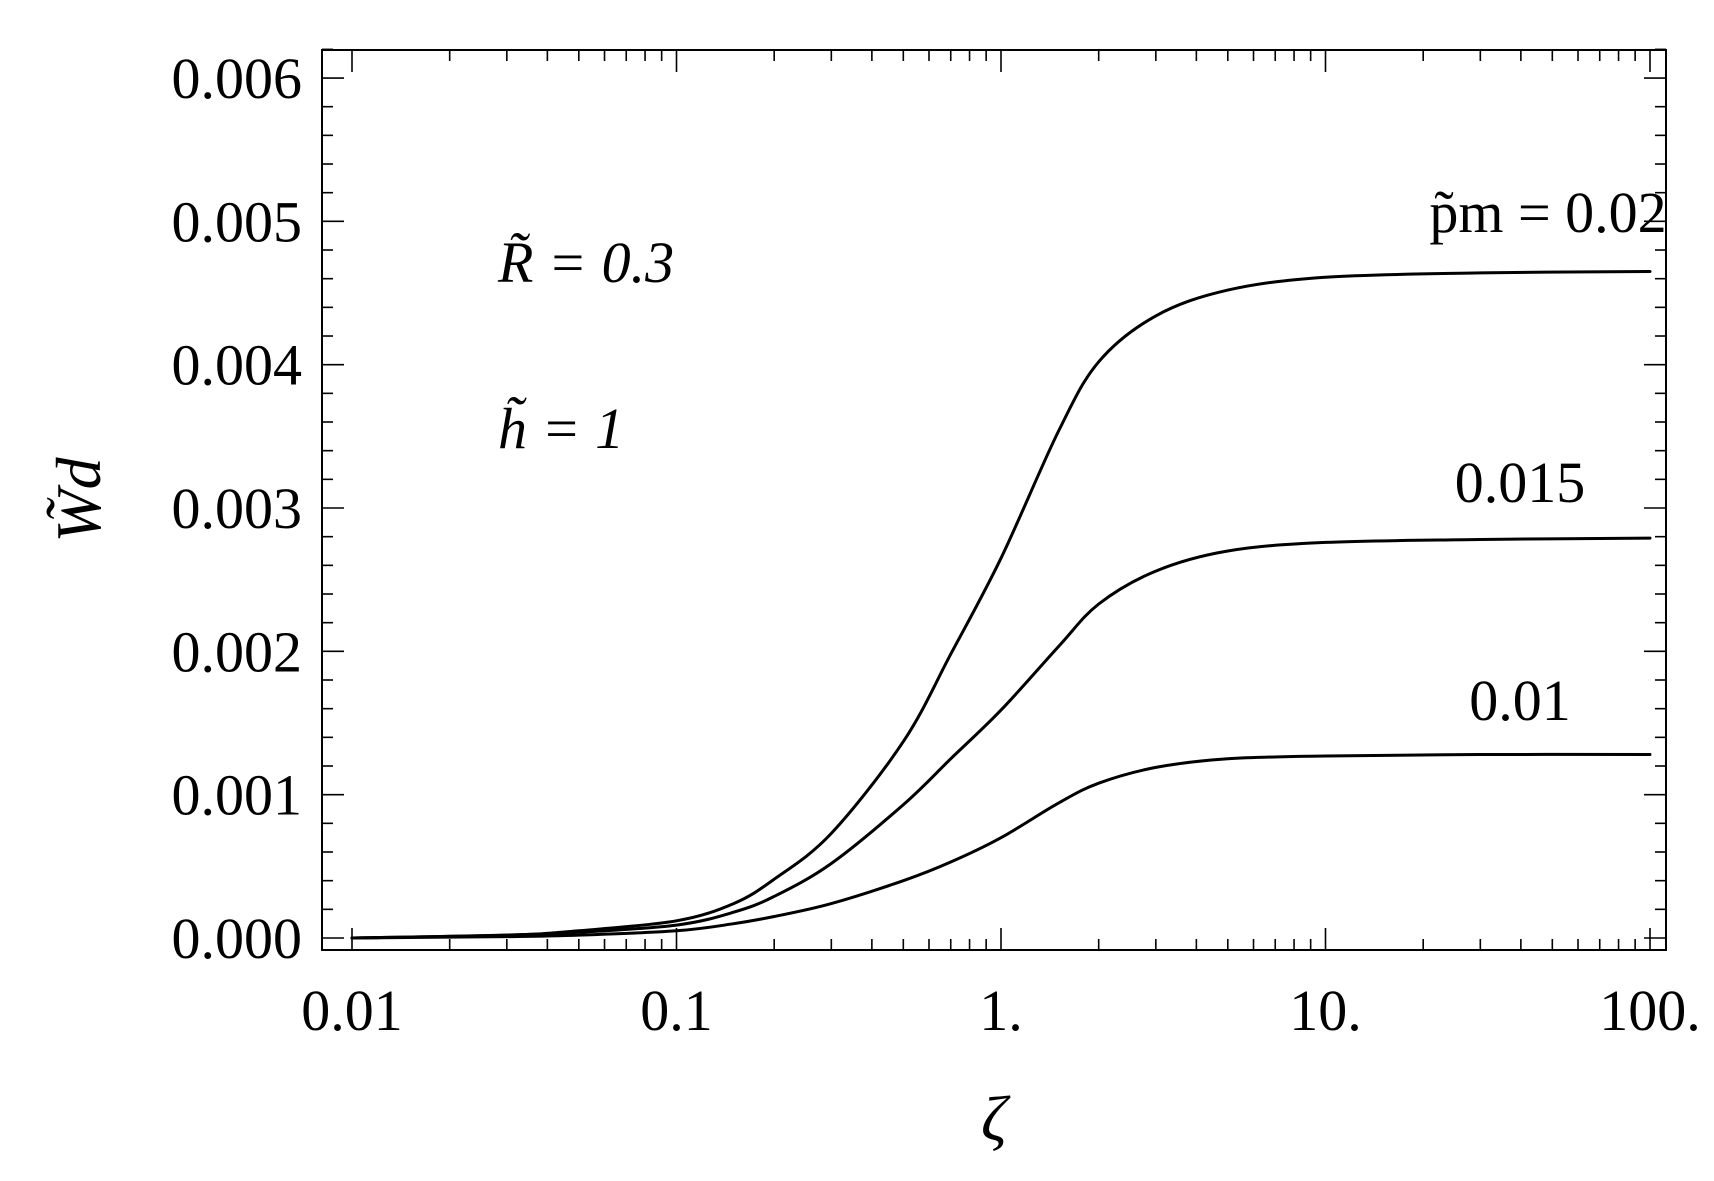 The width and height of the screenshot is (1714, 1181). Describe the element at coordinates (1520, 700) in the screenshot. I see `series-label-3: 0.01` at that location.